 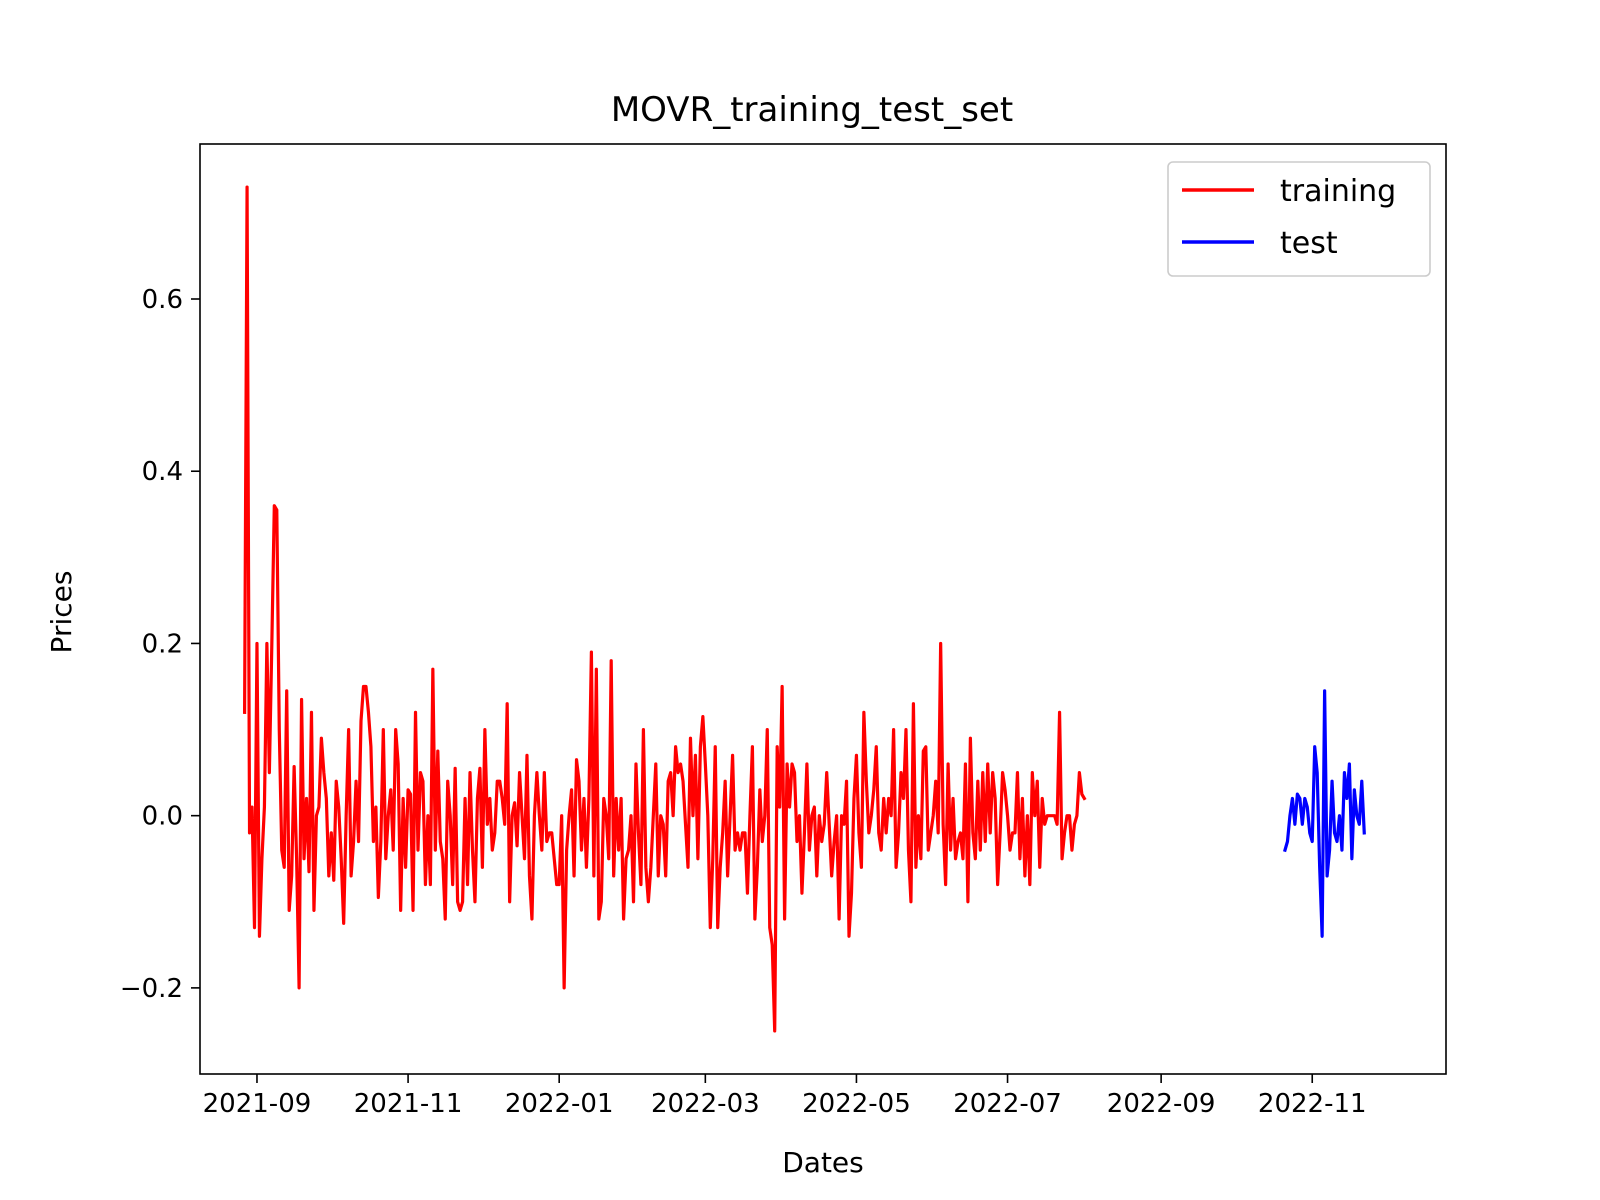 I want to click on legend-label-test: test, so click(x=1309, y=243).